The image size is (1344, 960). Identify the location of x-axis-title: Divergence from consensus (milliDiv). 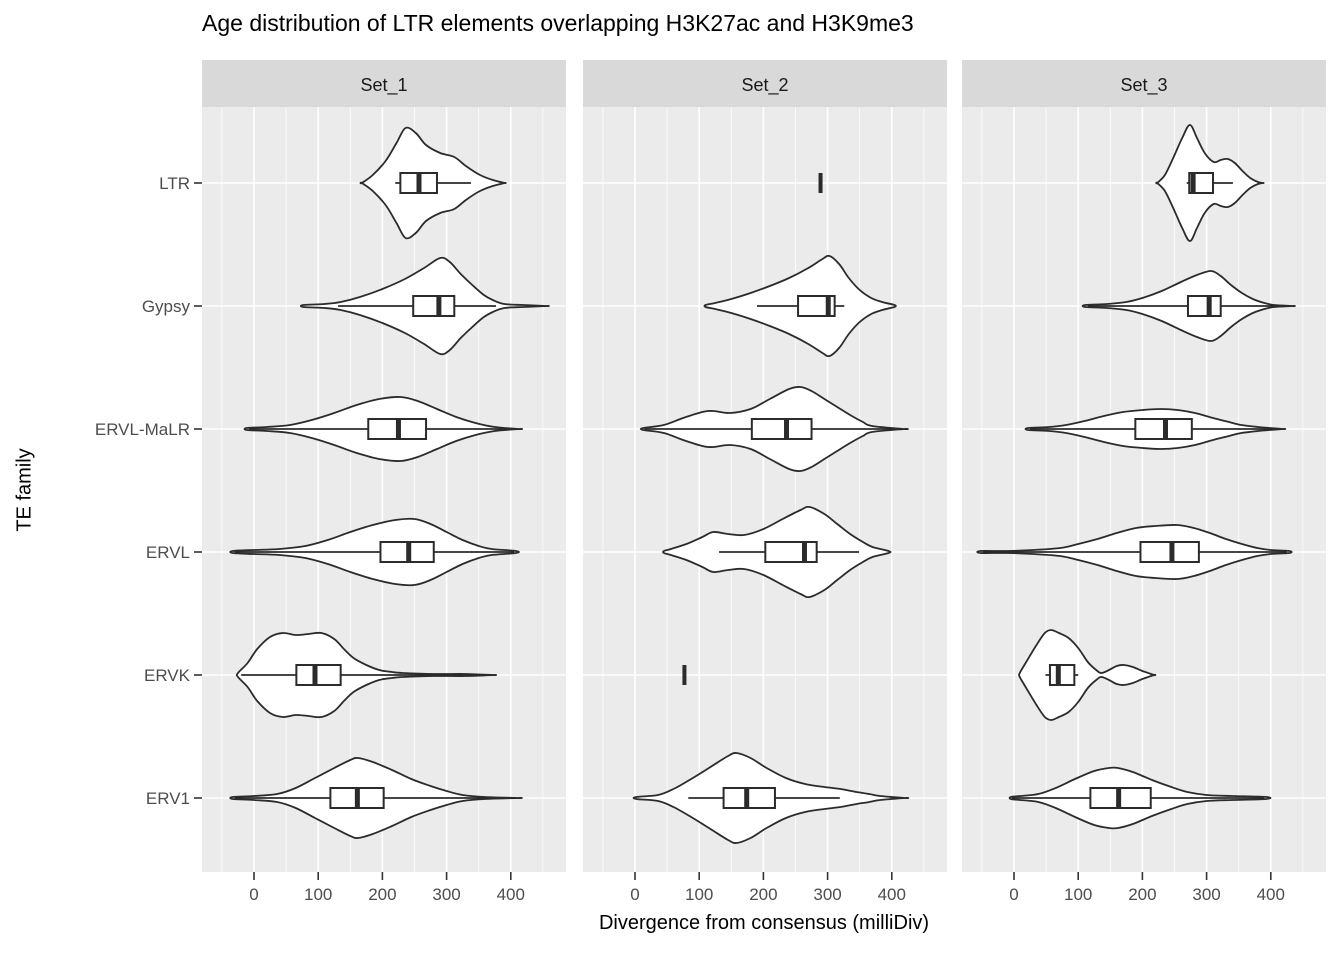
(764, 923).